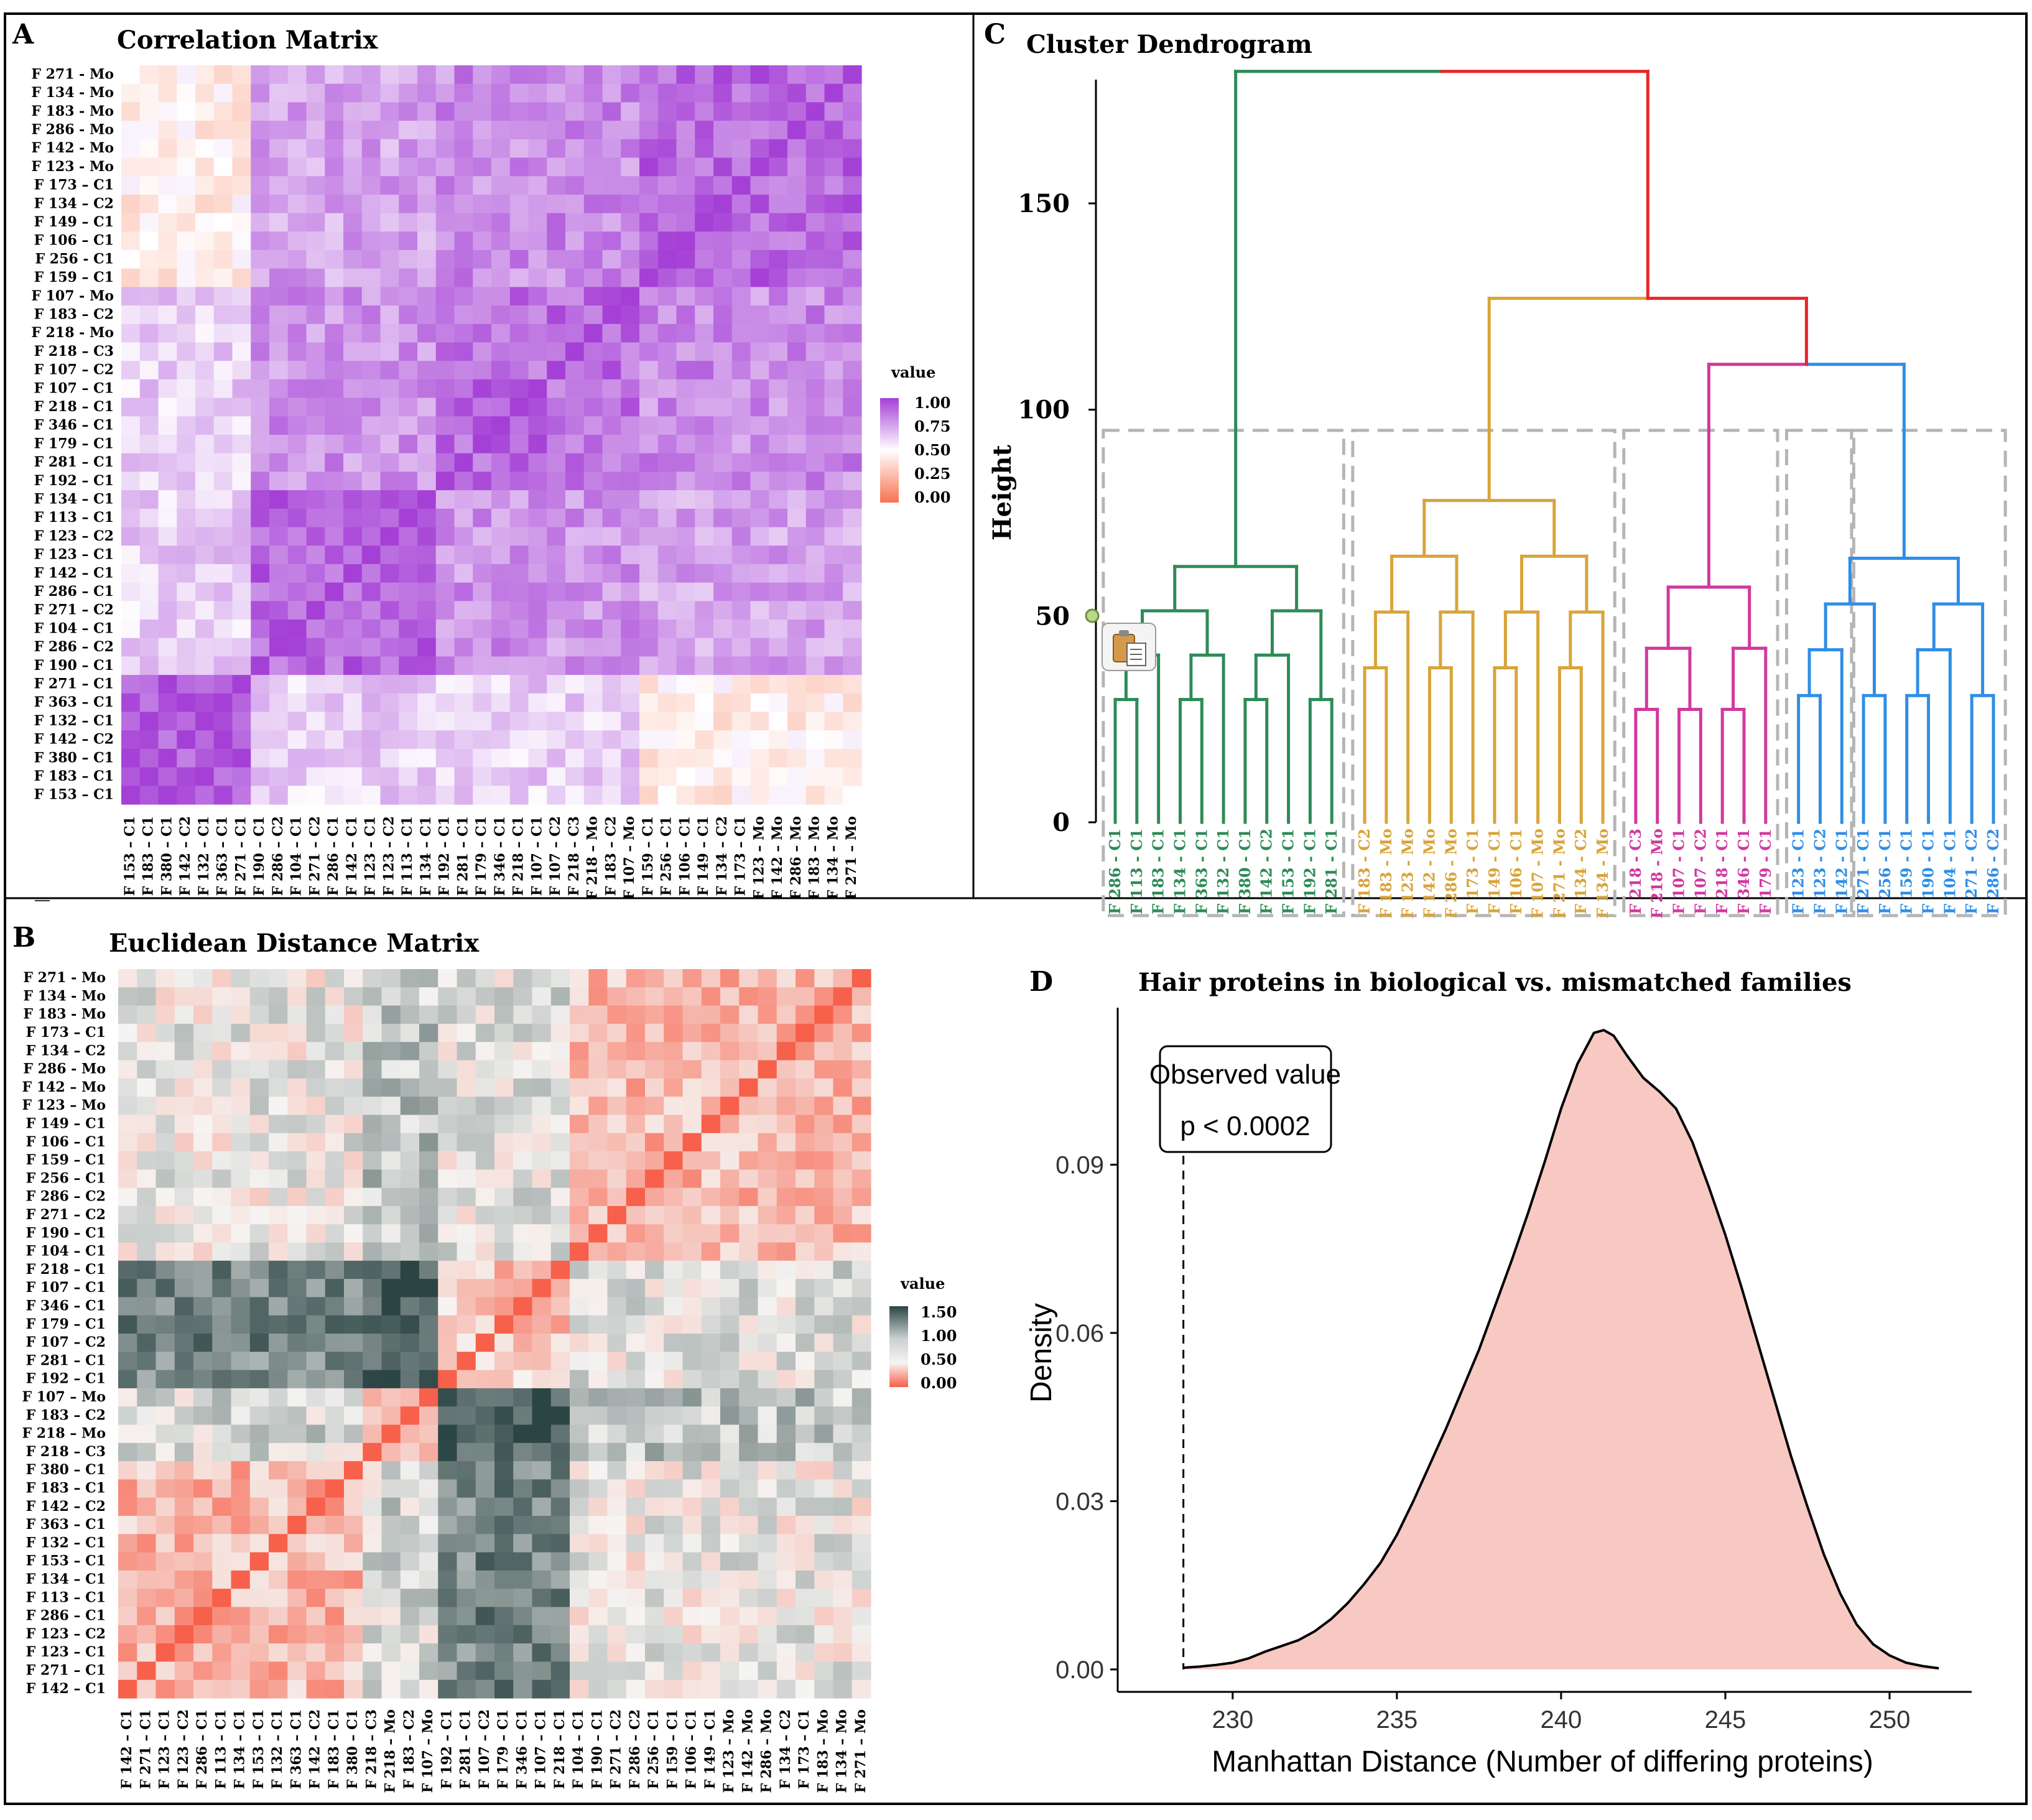  What do you see at coordinates (1092, 616) in the screenshot?
I see `drag-handle-dot` at bounding box center [1092, 616].